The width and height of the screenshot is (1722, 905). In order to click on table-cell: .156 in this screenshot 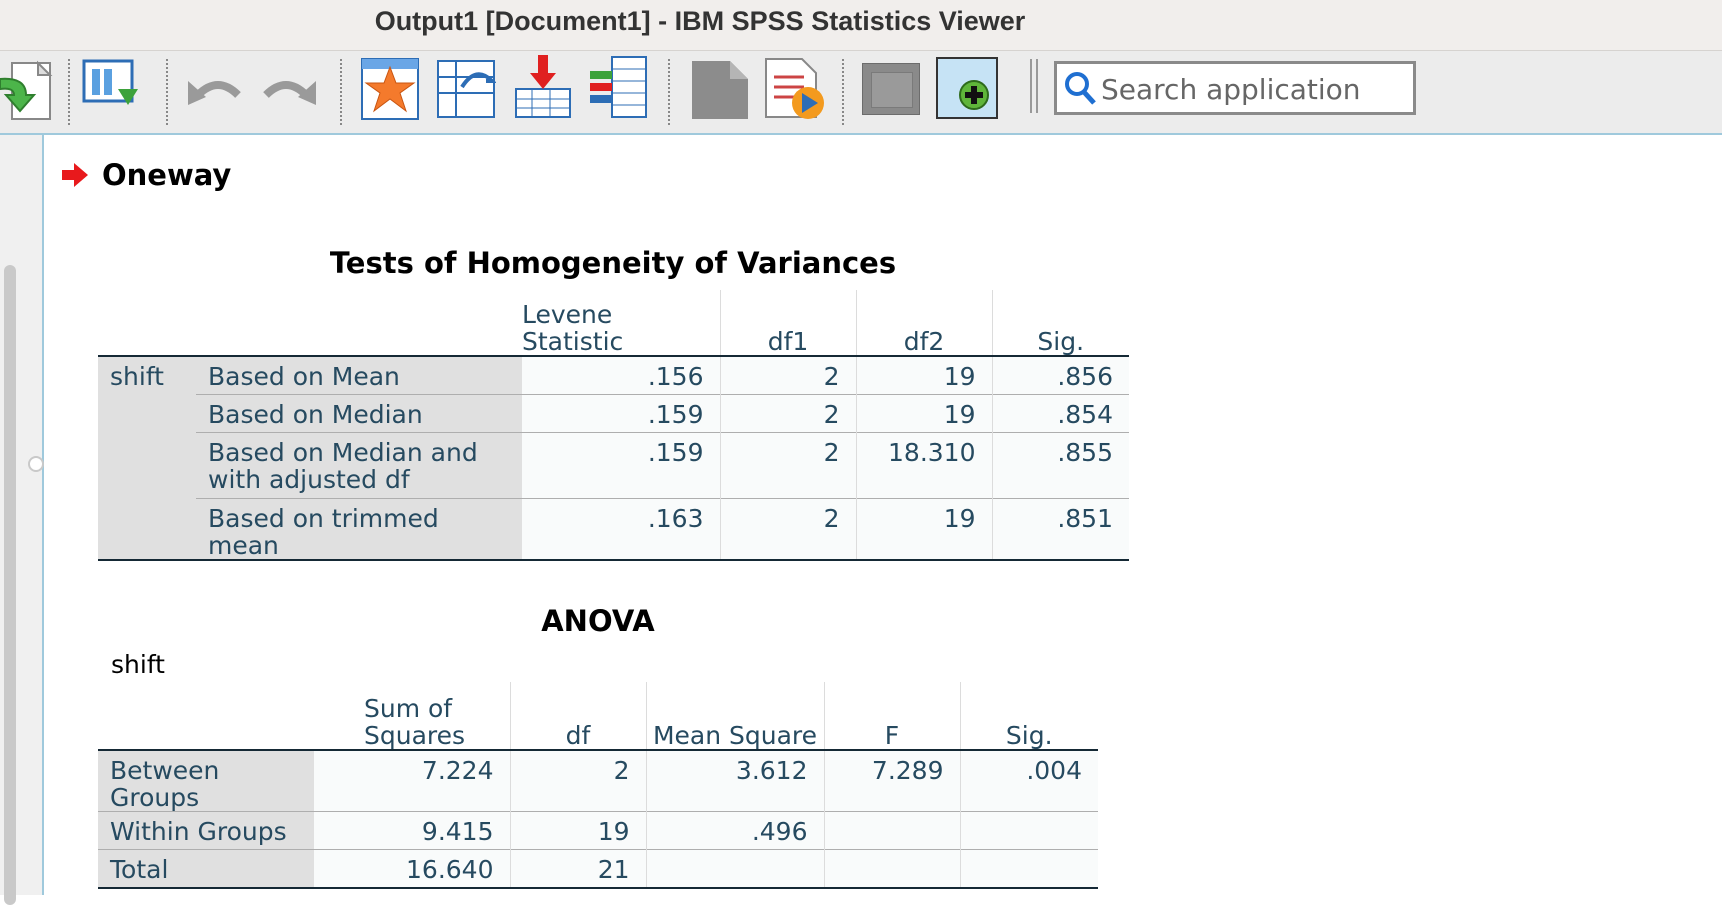, I will do `click(621, 375)`.